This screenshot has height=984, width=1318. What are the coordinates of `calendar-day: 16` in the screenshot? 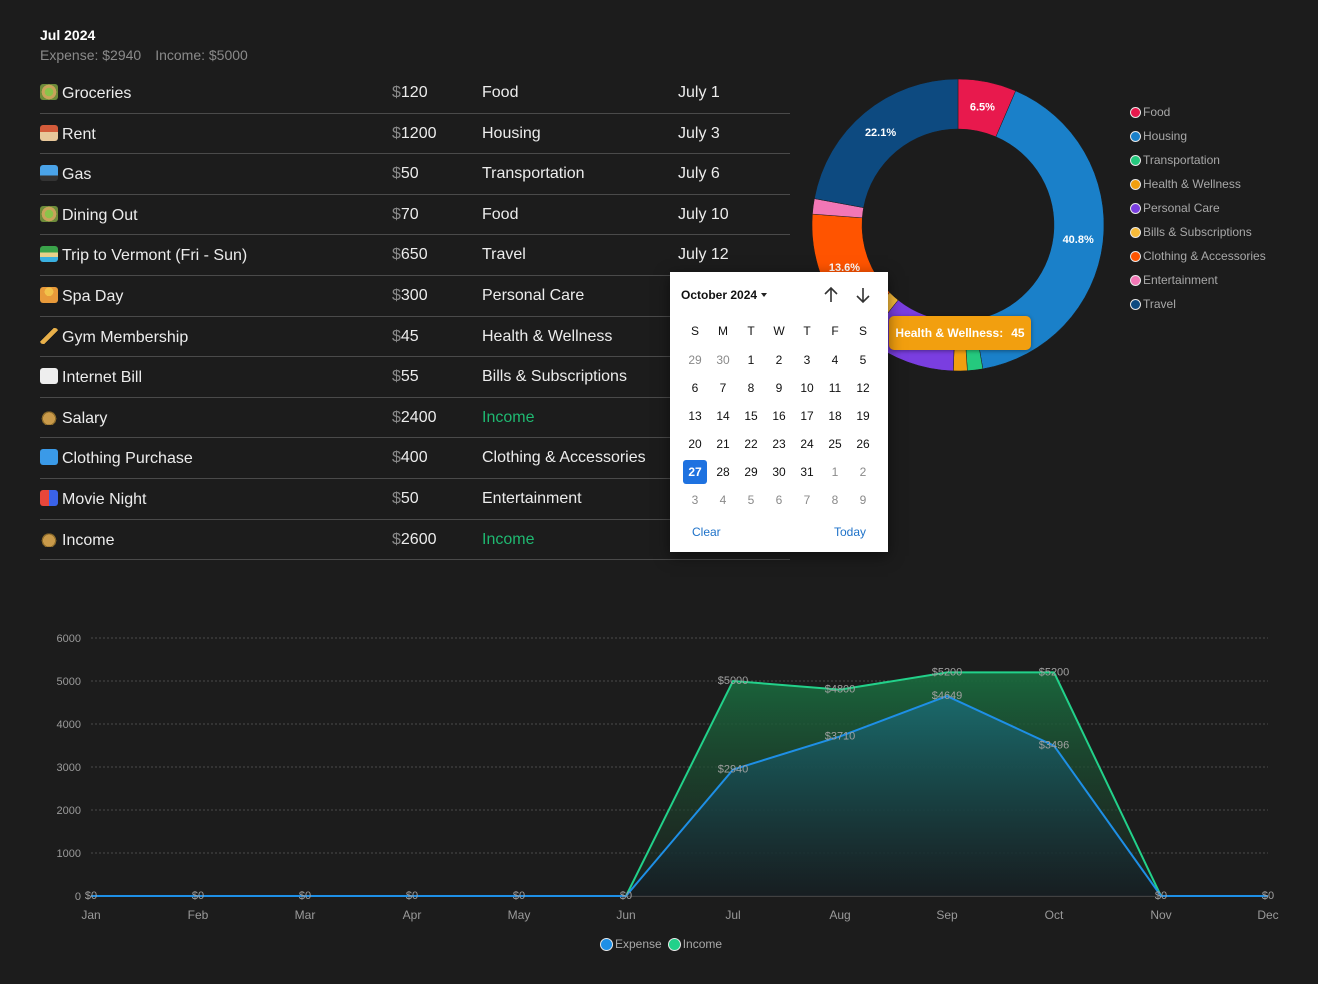 It's located at (779, 416).